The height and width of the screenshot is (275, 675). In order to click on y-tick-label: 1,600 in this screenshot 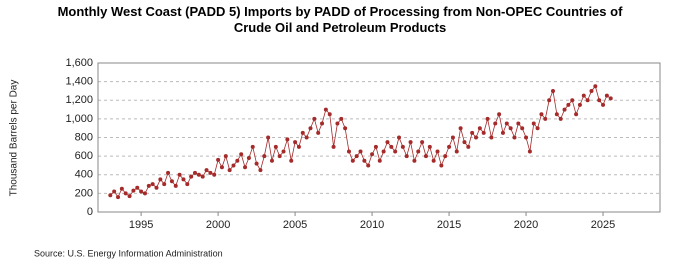, I will do `click(79, 63)`.